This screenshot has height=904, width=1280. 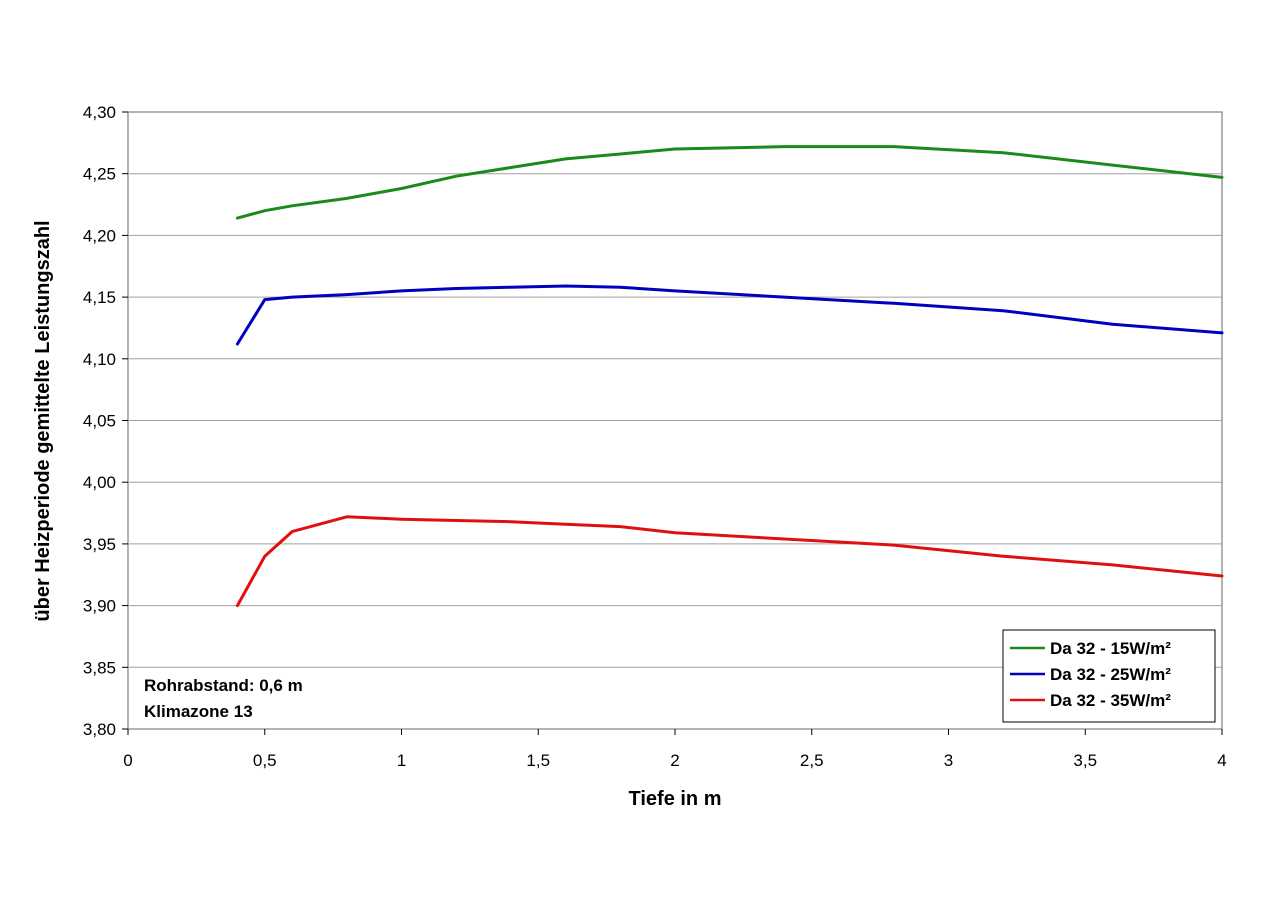 I want to click on x-tick-label: 0, so click(x=127, y=760).